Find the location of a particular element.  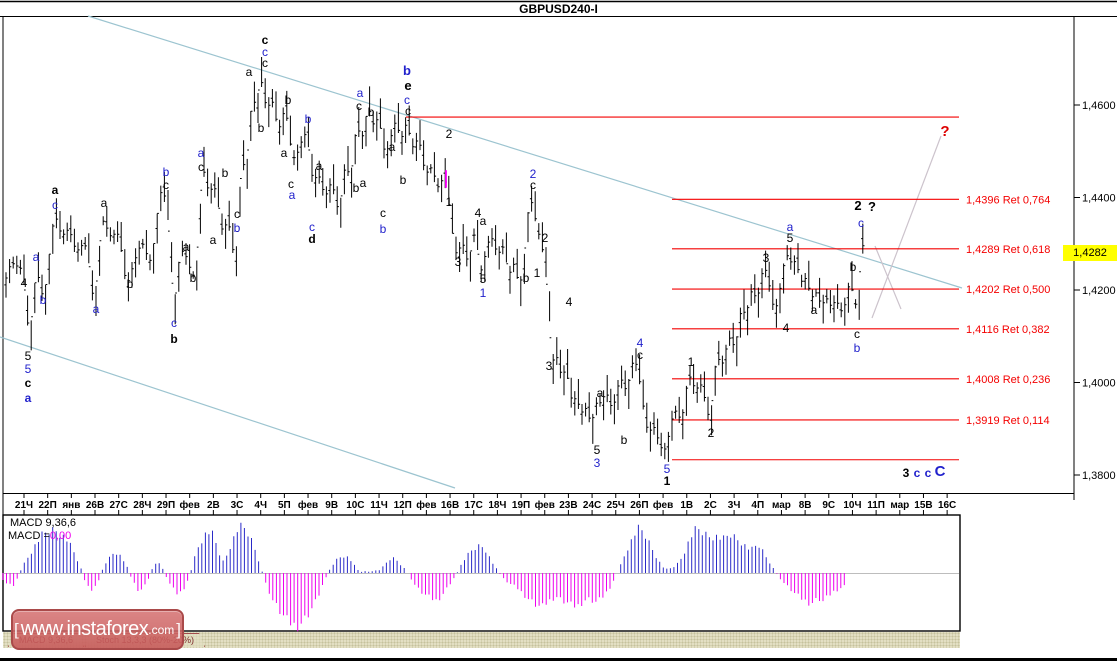

macd-value-label: MACD =0,00 is located at coordinates (39, 536).